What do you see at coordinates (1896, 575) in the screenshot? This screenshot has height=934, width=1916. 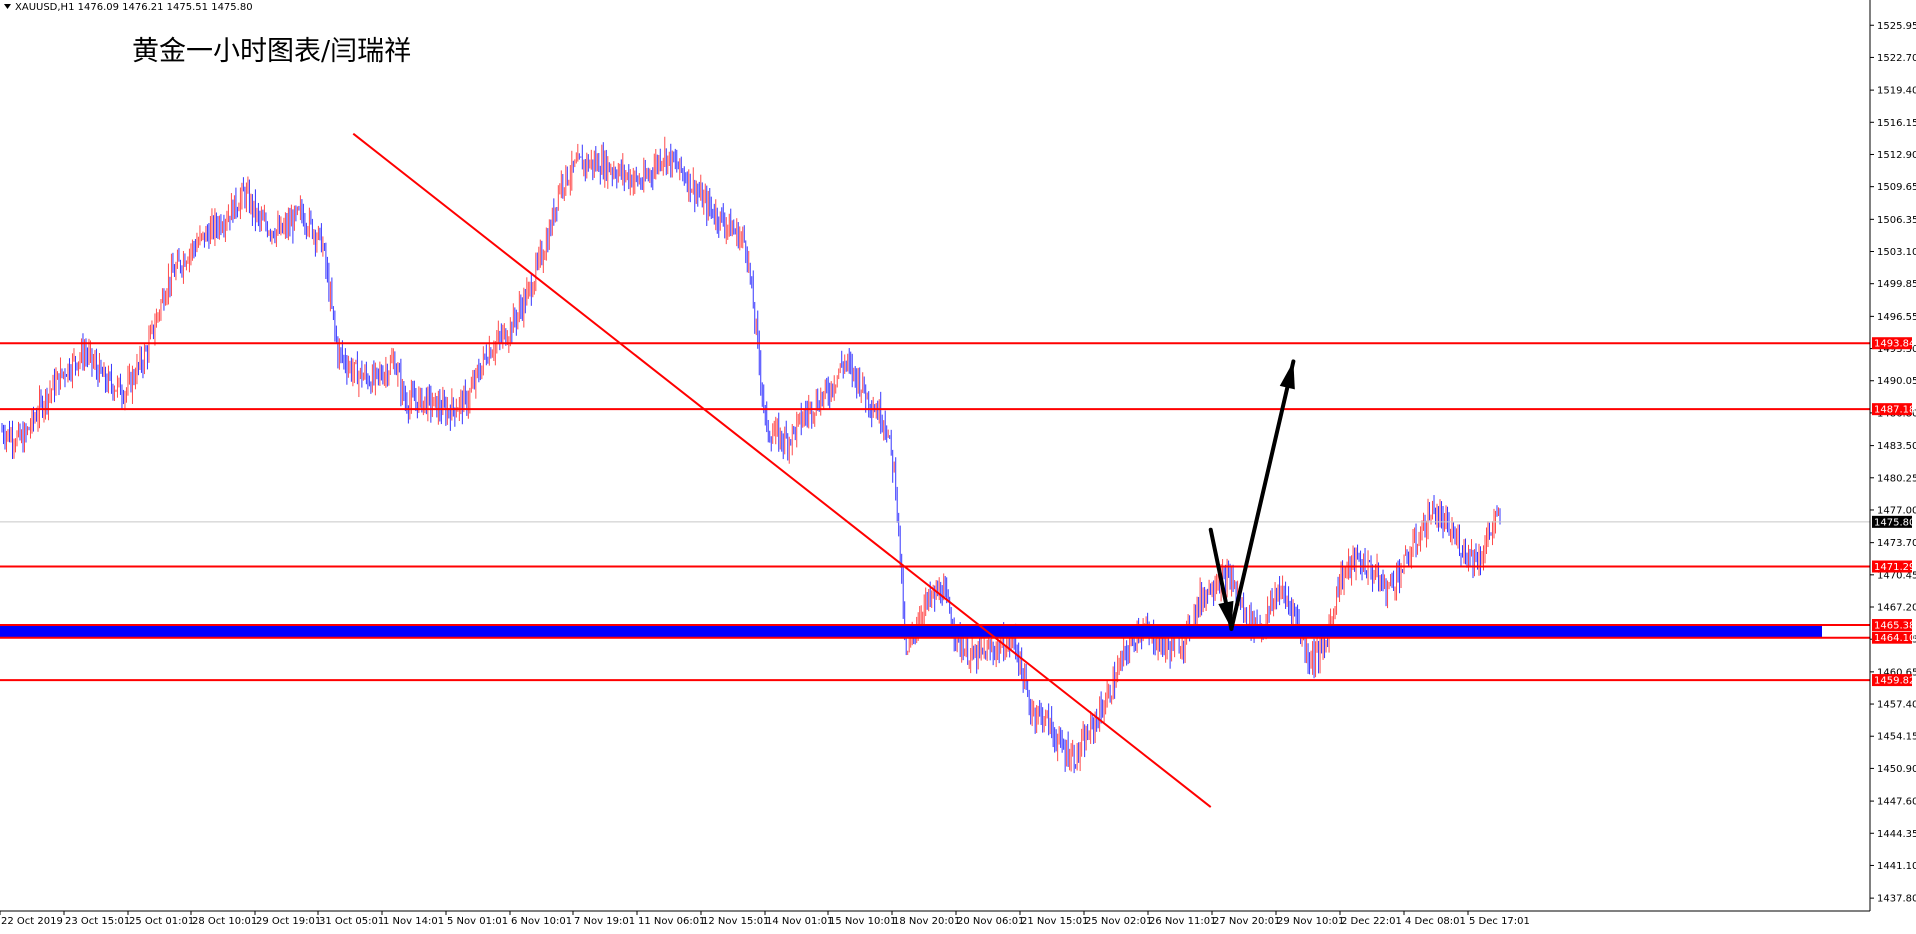 I see `y-tick-label: 1470.45` at bounding box center [1896, 575].